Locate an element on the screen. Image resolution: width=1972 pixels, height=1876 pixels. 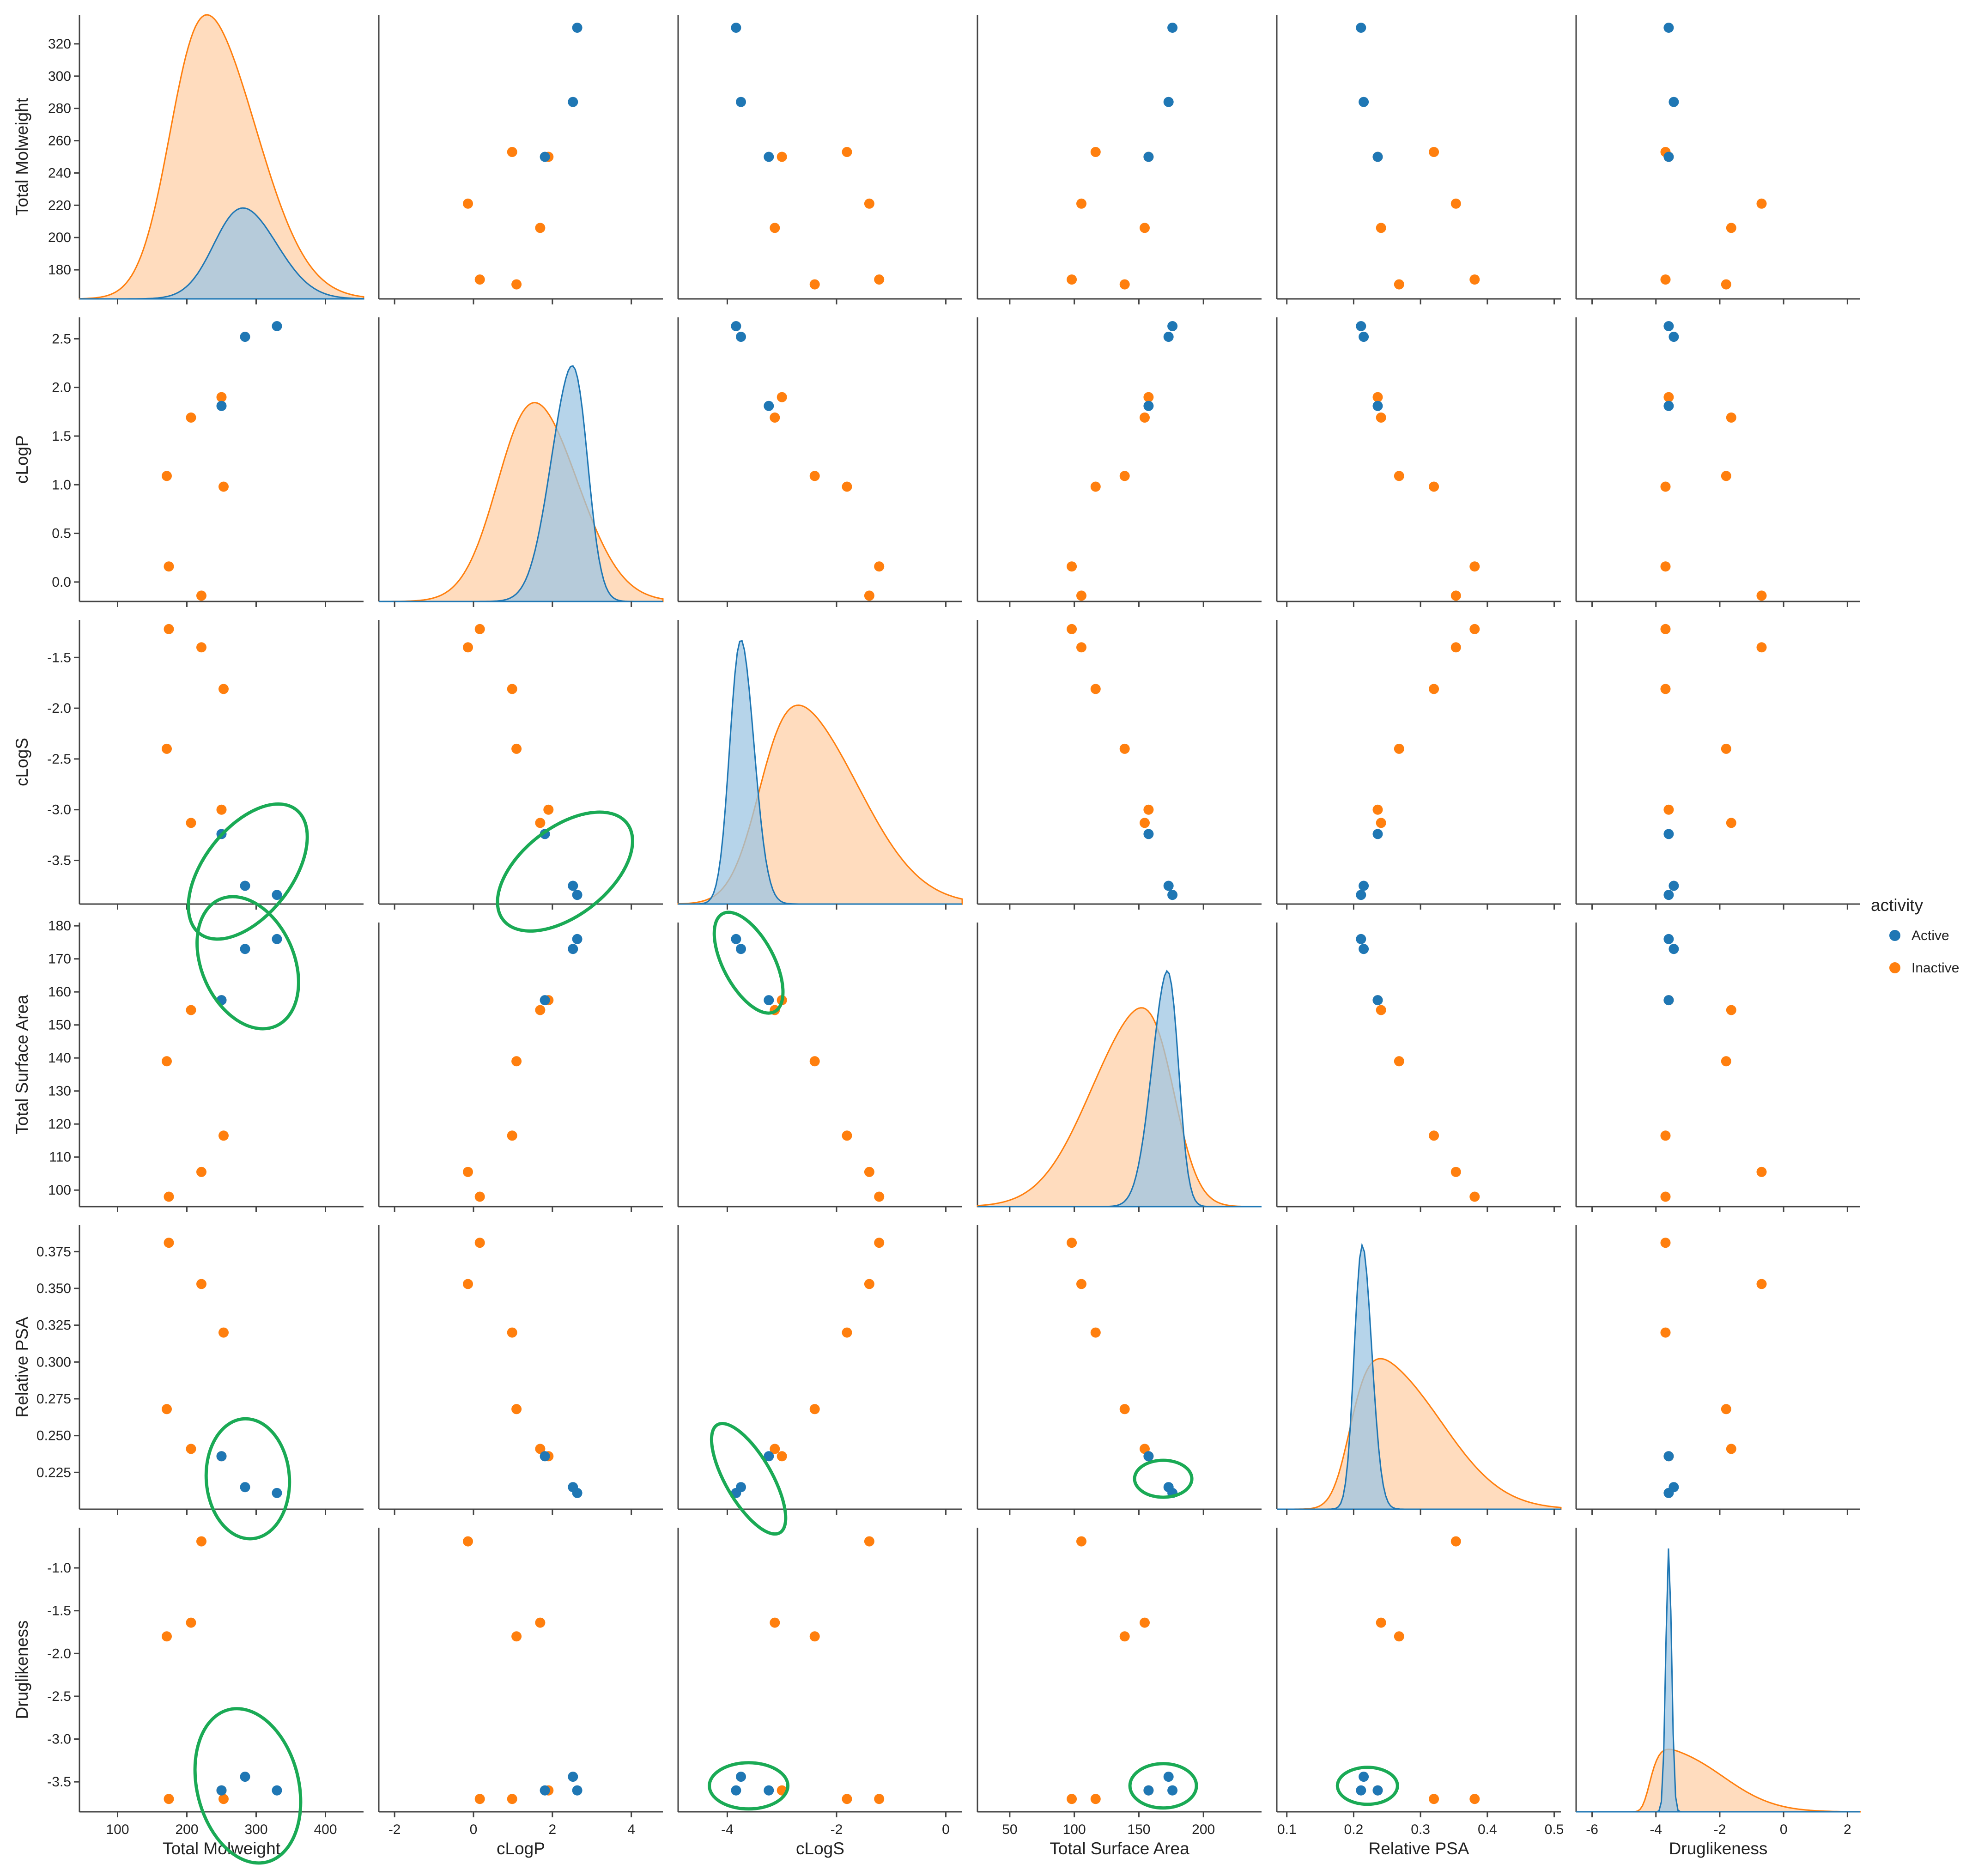
y-tick-label: 1.5 is located at coordinates (62, 437).